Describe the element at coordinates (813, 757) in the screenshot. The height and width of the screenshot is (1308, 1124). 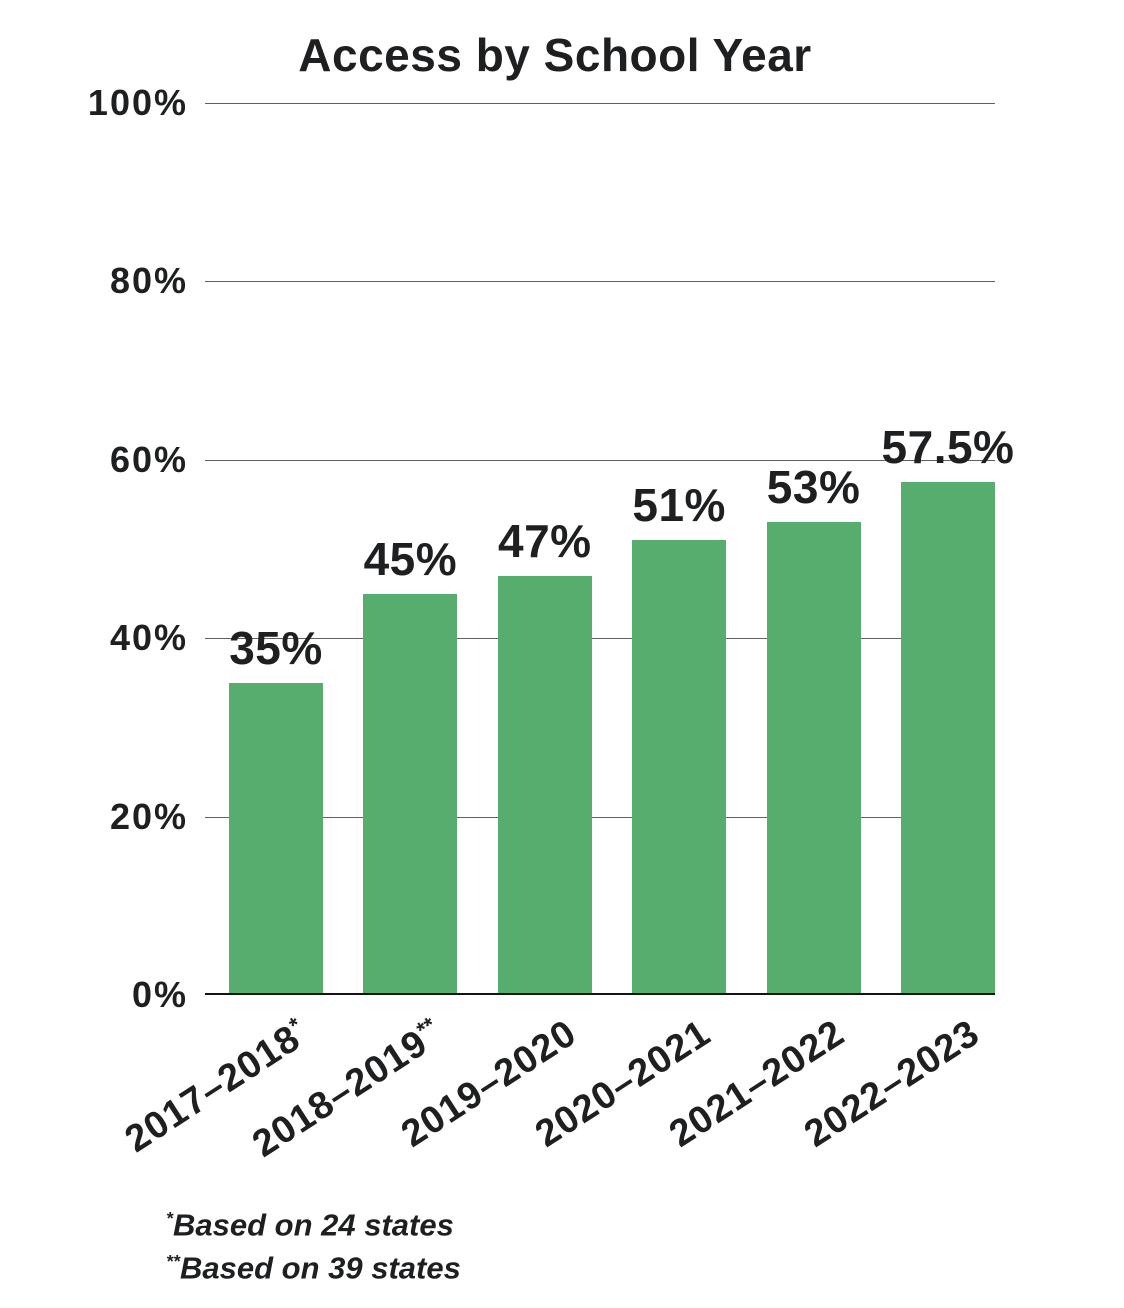
I see `bar-2021–2022` at that location.